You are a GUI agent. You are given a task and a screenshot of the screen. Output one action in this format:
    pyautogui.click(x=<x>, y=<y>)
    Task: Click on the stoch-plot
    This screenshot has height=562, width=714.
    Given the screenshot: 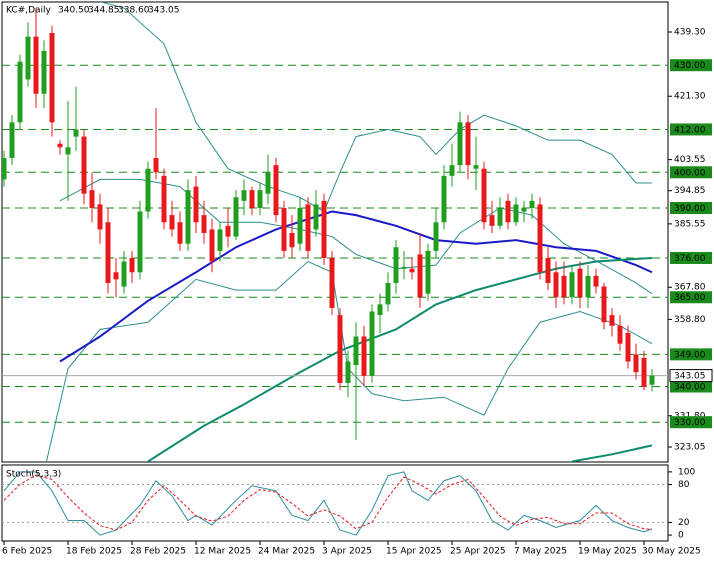 What is the action you would take?
    pyautogui.click(x=335, y=503)
    